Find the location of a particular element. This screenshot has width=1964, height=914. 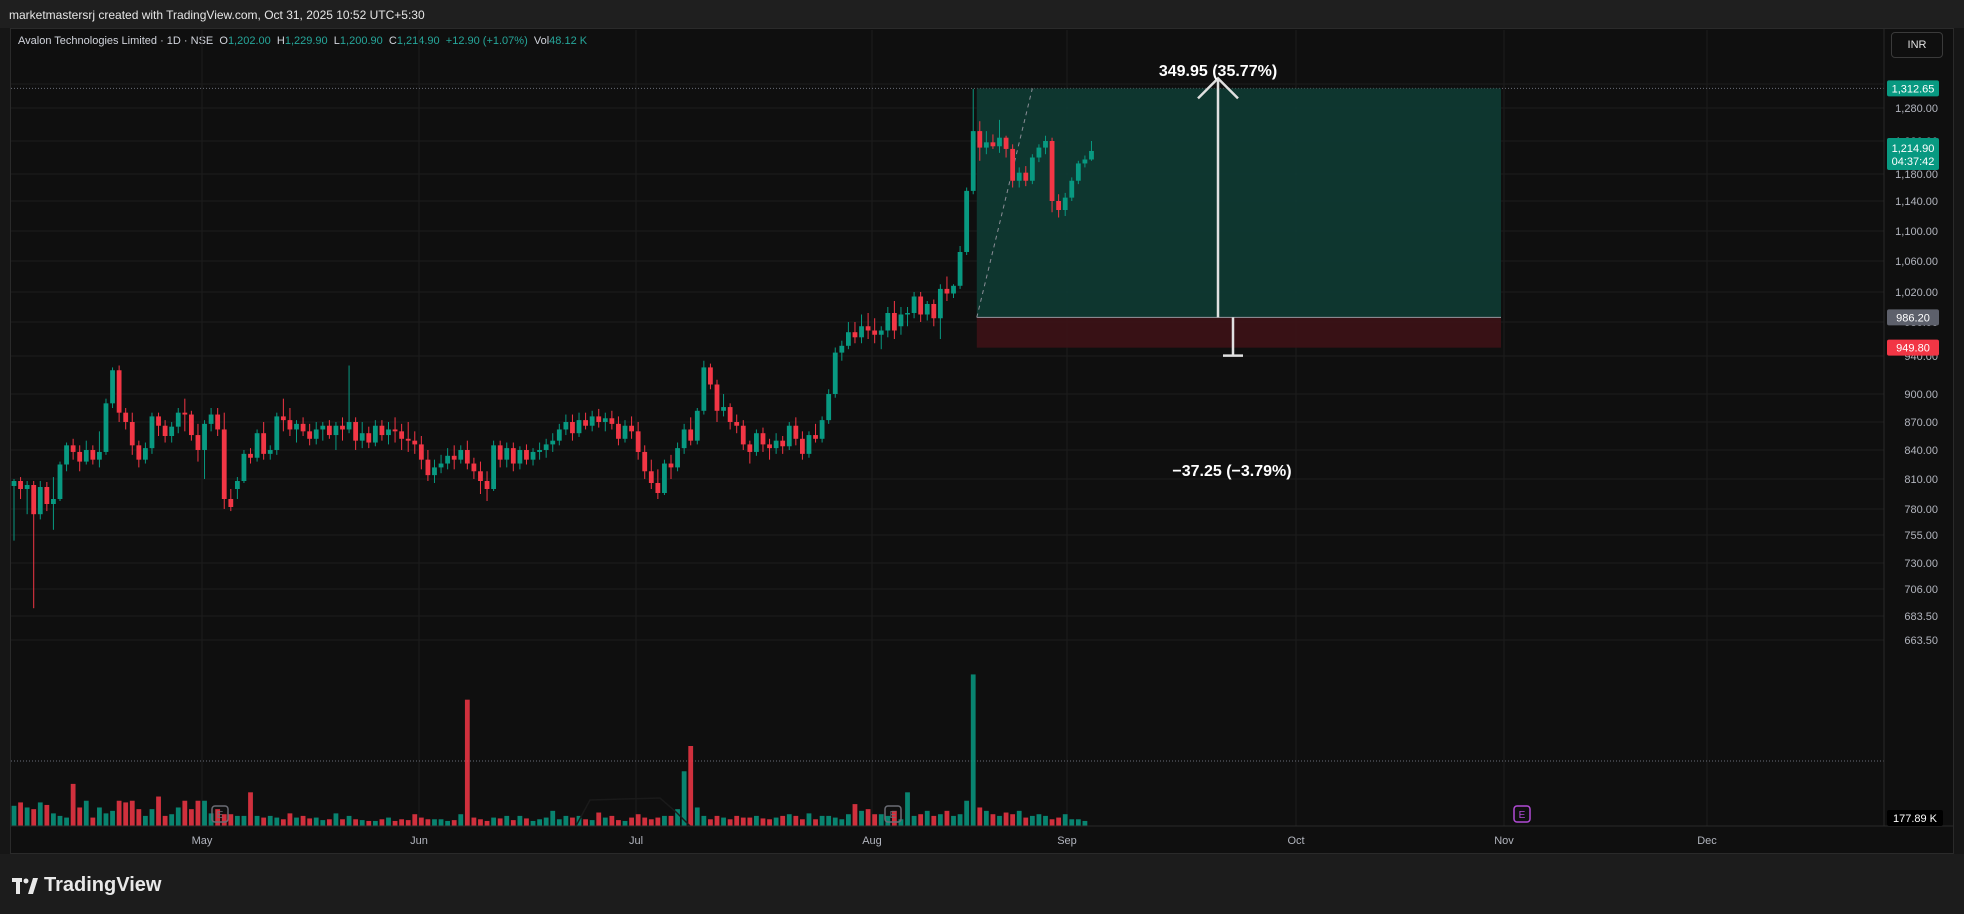

price-tick-label: 683.50 is located at coordinates (1921, 617).